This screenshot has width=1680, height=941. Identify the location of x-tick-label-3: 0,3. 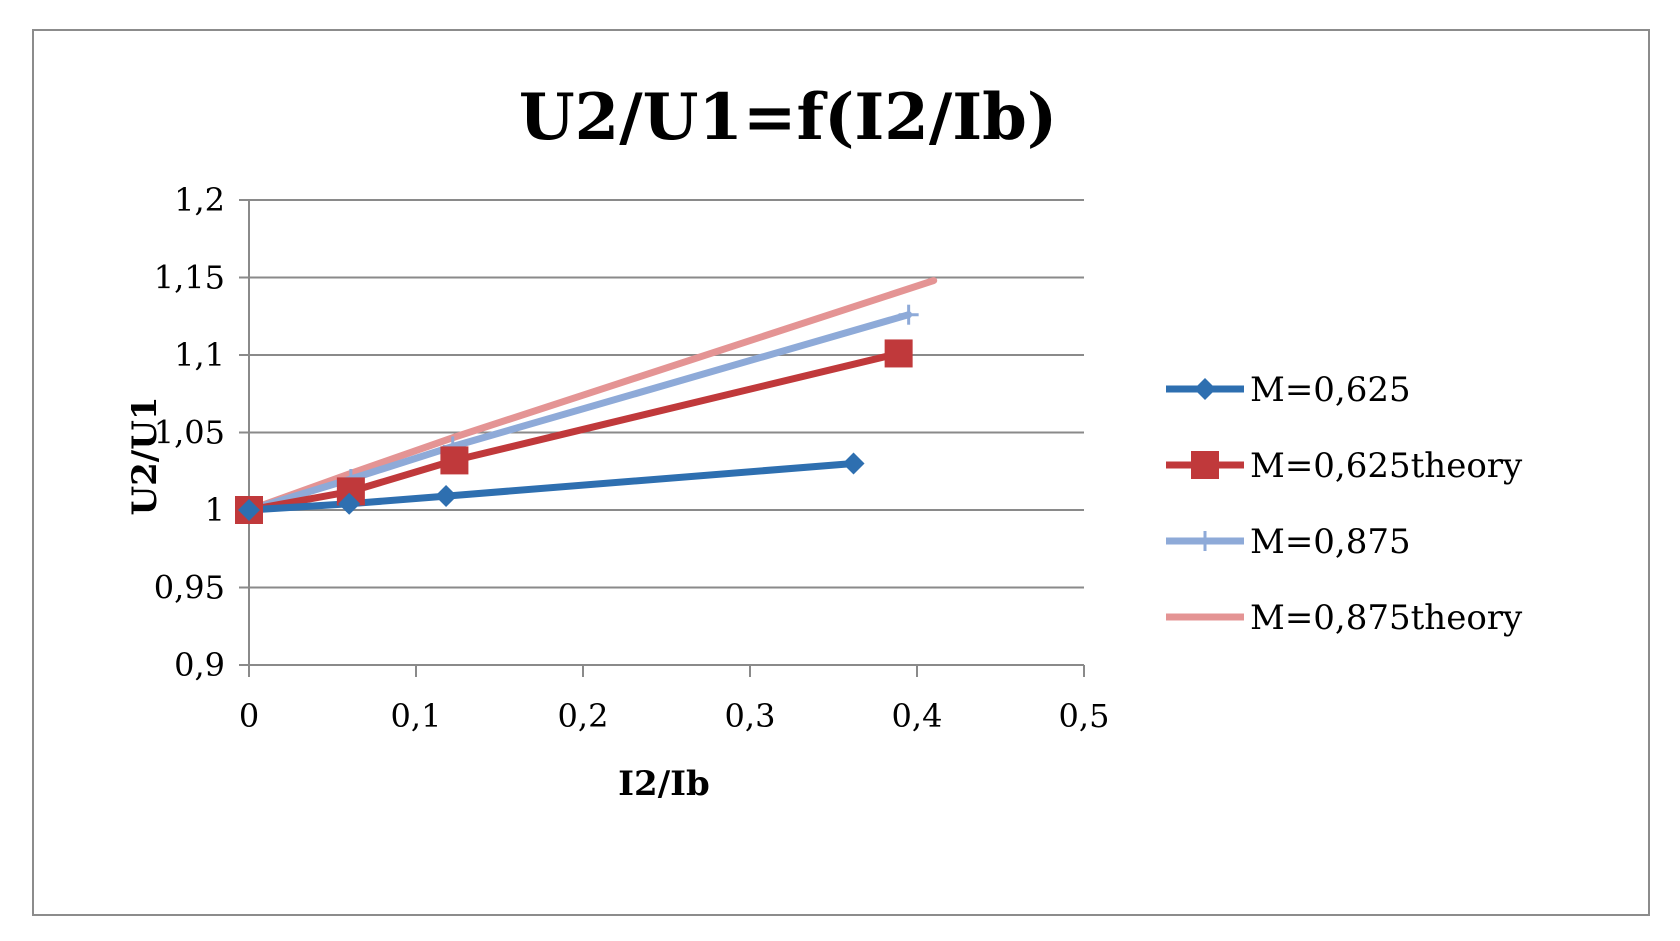
(750, 716).